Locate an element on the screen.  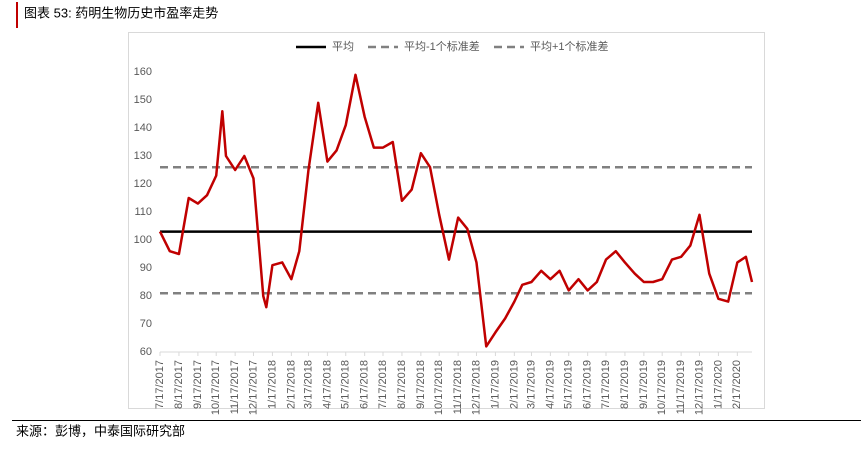
legend-label: 平均-1个标准差 is located at coordinates (442, 46).